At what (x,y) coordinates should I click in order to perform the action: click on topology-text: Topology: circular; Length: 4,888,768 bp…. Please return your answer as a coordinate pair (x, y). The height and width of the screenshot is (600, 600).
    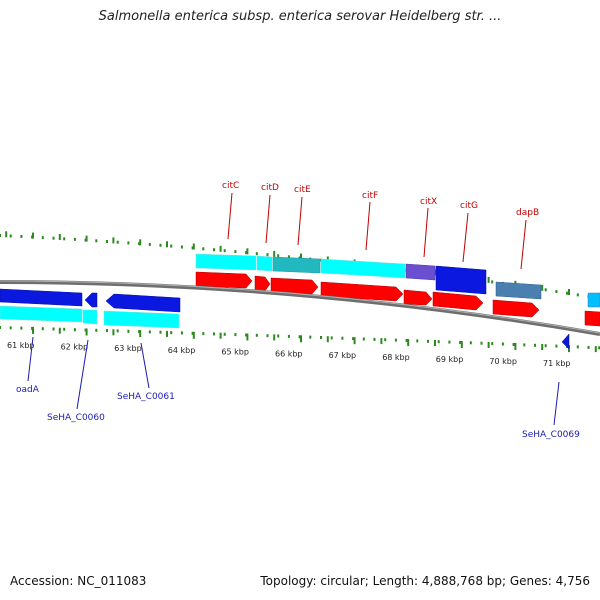
    Looking at the image, I should click on (425, 581).